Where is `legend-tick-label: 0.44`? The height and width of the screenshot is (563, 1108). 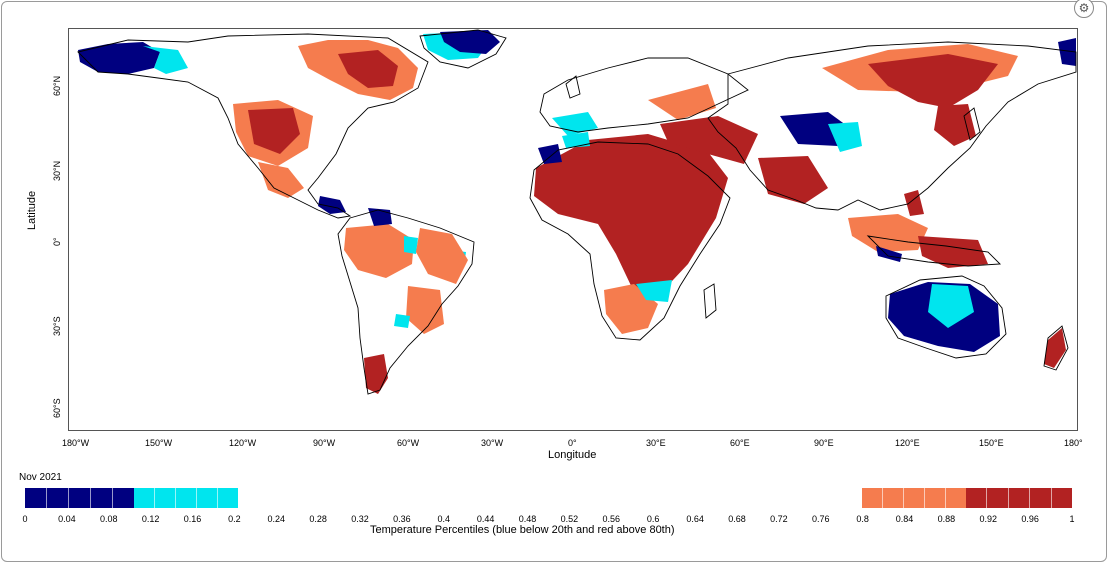 legend-tick-label: 0.44 is located at coordinates (485, 519).